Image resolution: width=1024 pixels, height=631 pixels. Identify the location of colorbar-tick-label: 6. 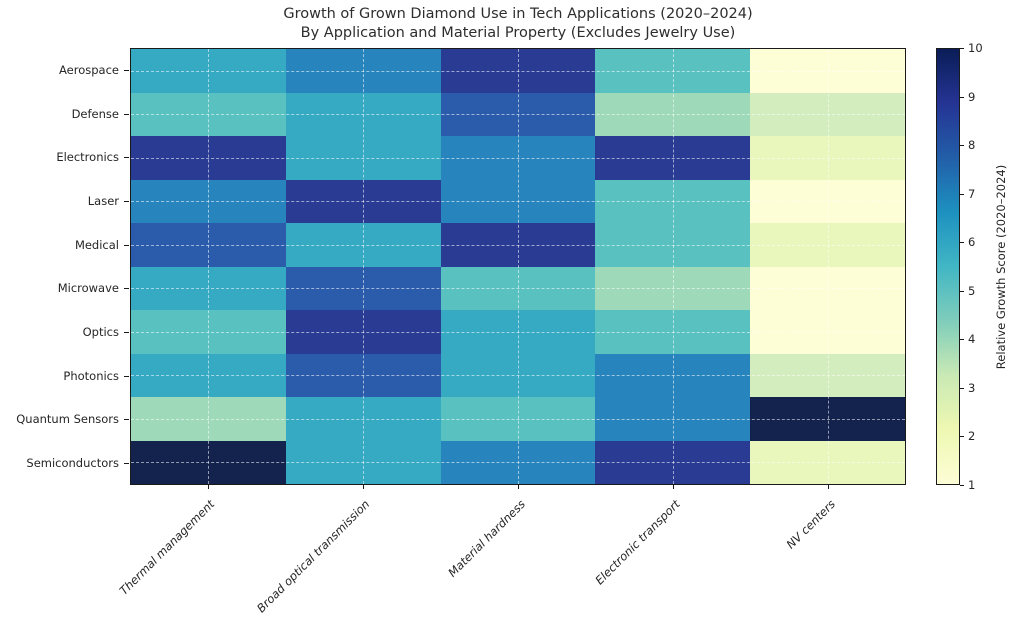
(972, 242).